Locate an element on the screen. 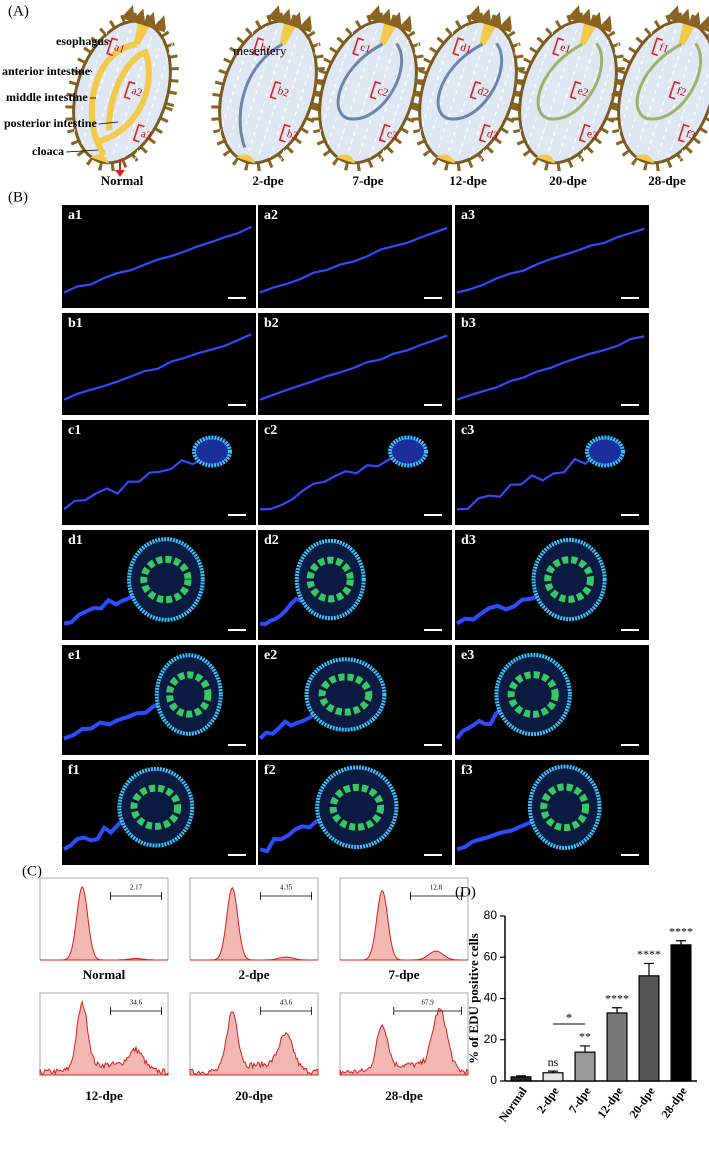  x-tick-label: 12-dpe is located at coordinates (610, 1102).